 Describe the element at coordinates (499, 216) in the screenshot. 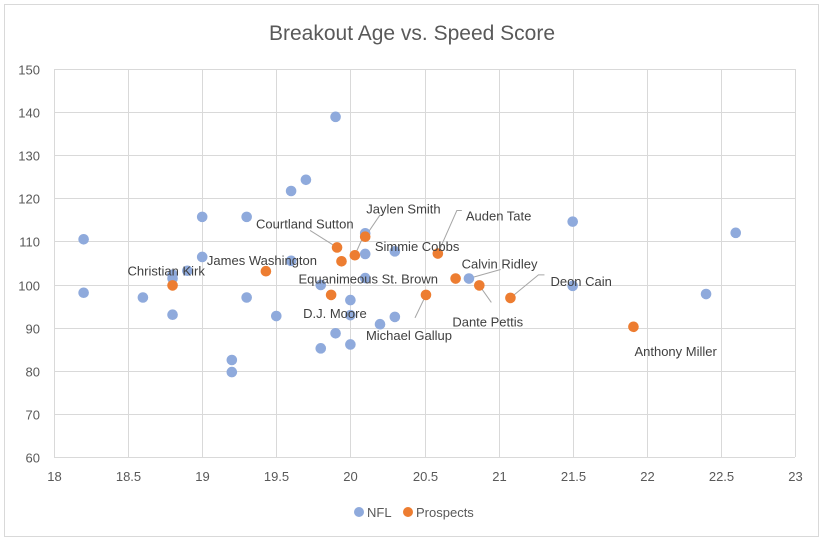

I see `data-label: Auden Tate` at that location.